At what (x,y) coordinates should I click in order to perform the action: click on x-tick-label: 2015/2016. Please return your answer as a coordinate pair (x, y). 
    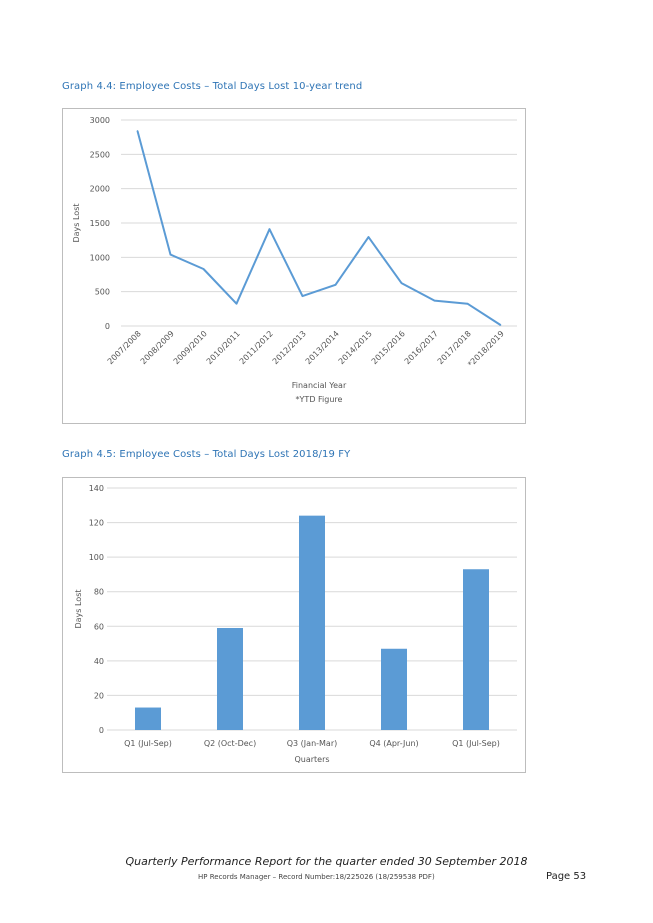
    Looking at the image, I should click on (388, 347).